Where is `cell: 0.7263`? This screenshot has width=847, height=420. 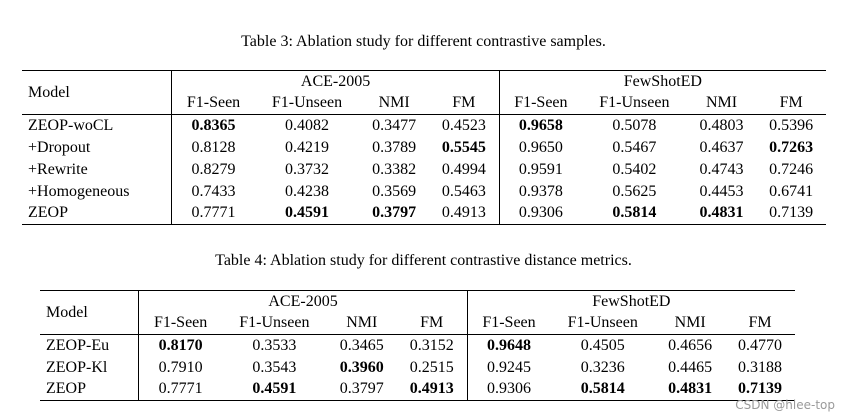 cell: 0.7263 is located at coordinates (791, 147).